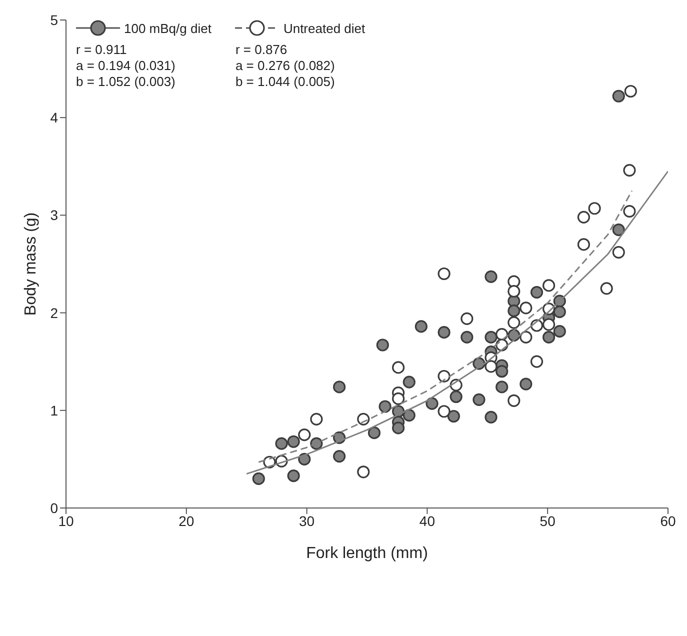 The width and height of the screenshot is (687, 636). I want to click on y-tick-label: 2, so click(54, 312).